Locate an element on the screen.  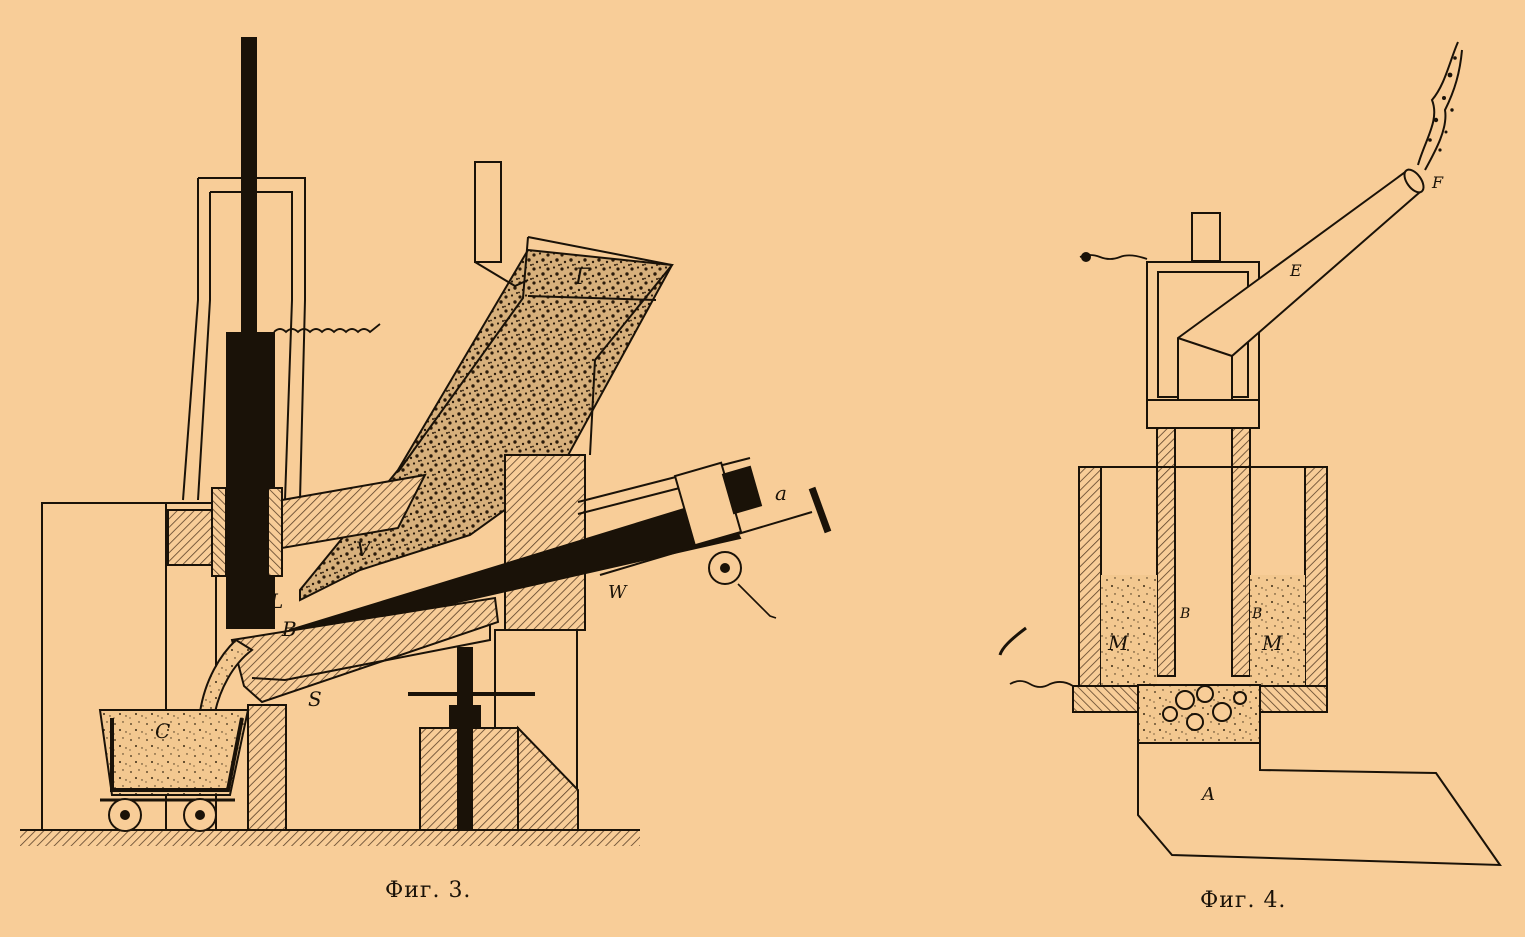
fig4-crucible-right-wall is located at coordinates (1316, 578).